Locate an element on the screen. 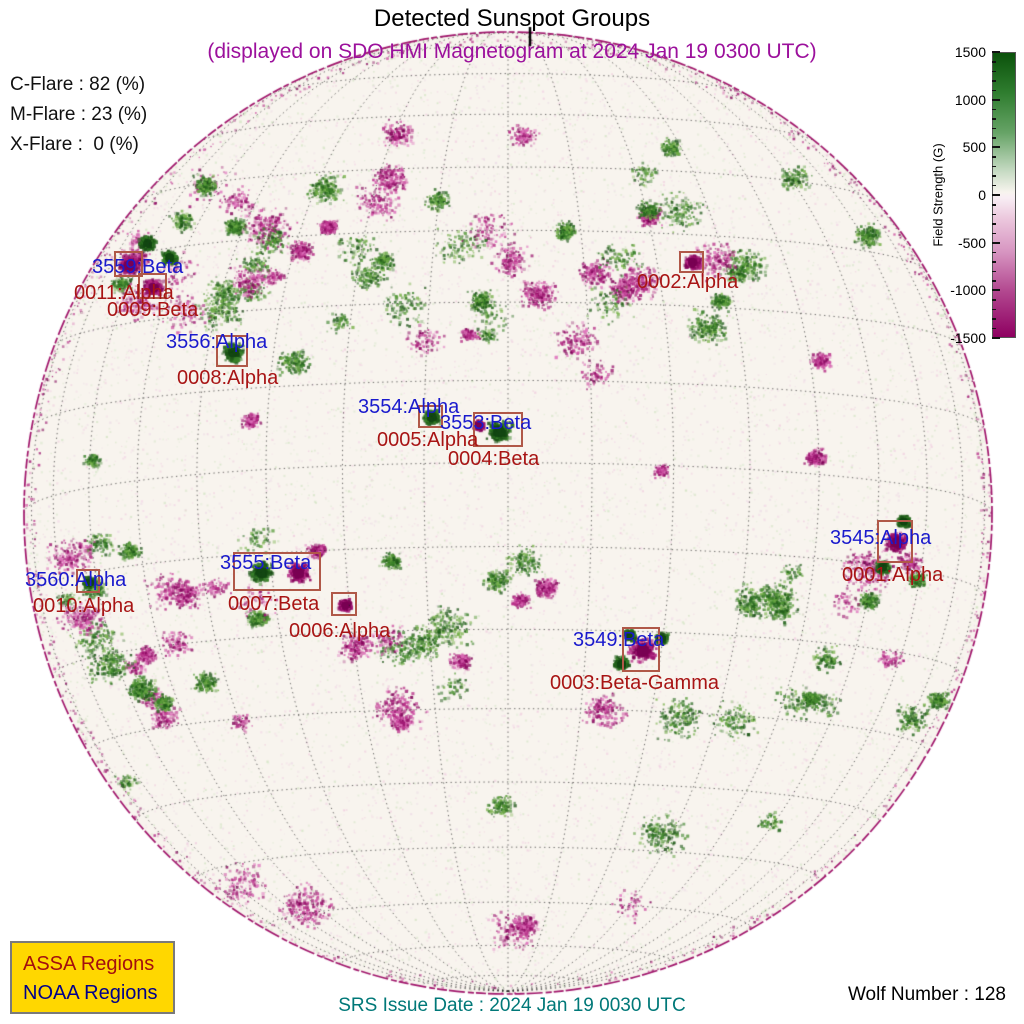 The height and width of the screenshot is (1024, 1024). x-flare-probability: X-Flare : 0 (%) is located at coordinates (74, 144).